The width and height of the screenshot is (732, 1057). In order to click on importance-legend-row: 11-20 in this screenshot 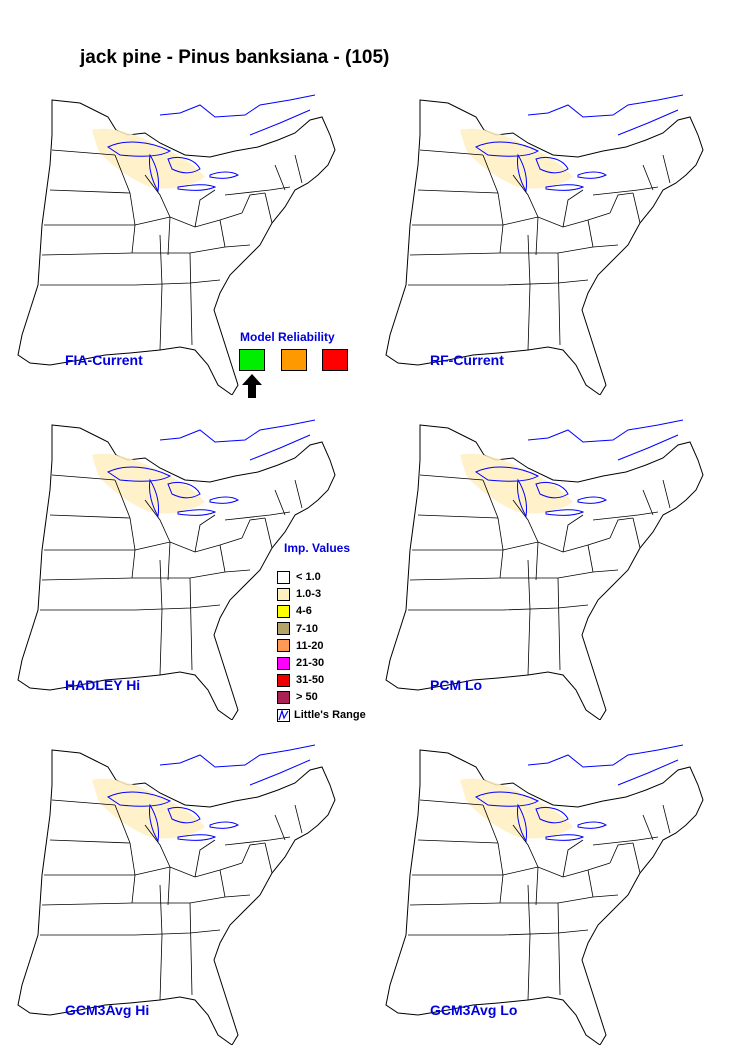, I will do `click(300, 646)`.